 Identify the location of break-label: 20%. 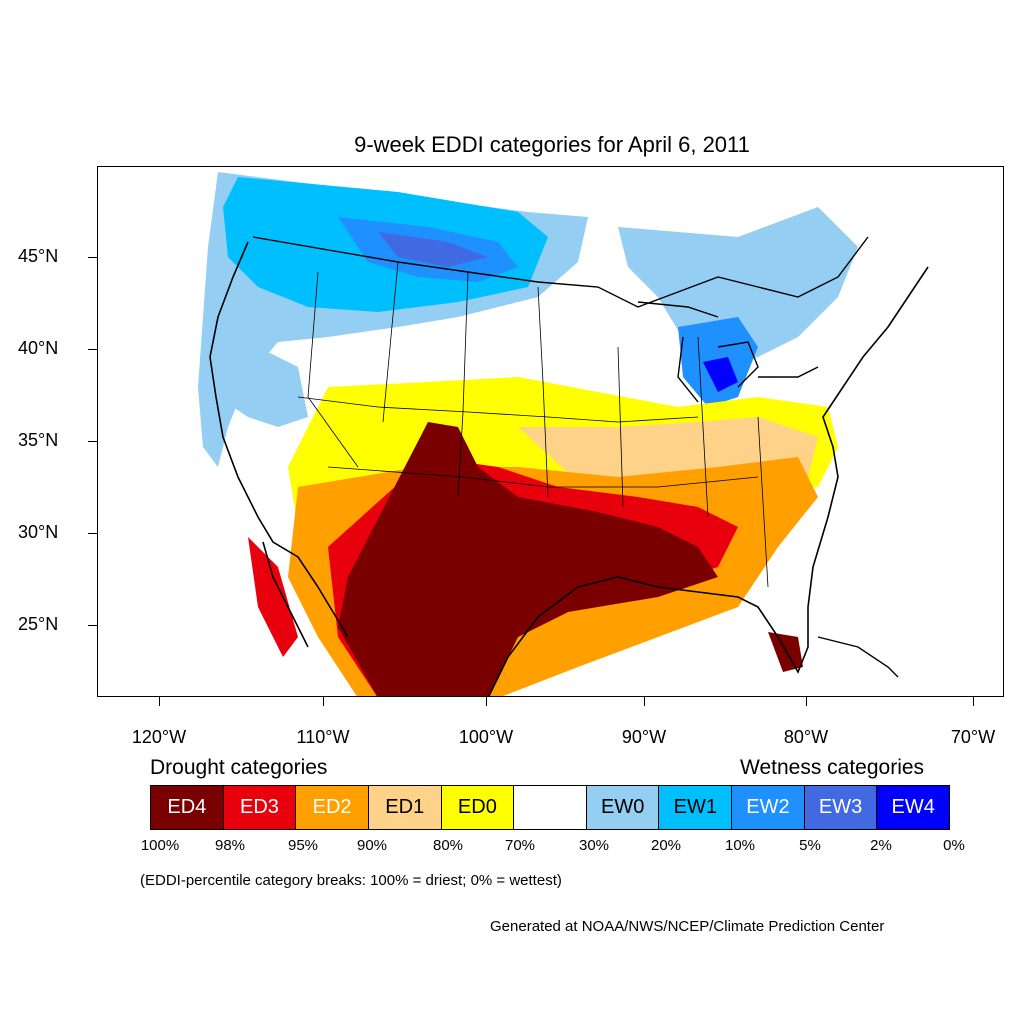
(666, 845).